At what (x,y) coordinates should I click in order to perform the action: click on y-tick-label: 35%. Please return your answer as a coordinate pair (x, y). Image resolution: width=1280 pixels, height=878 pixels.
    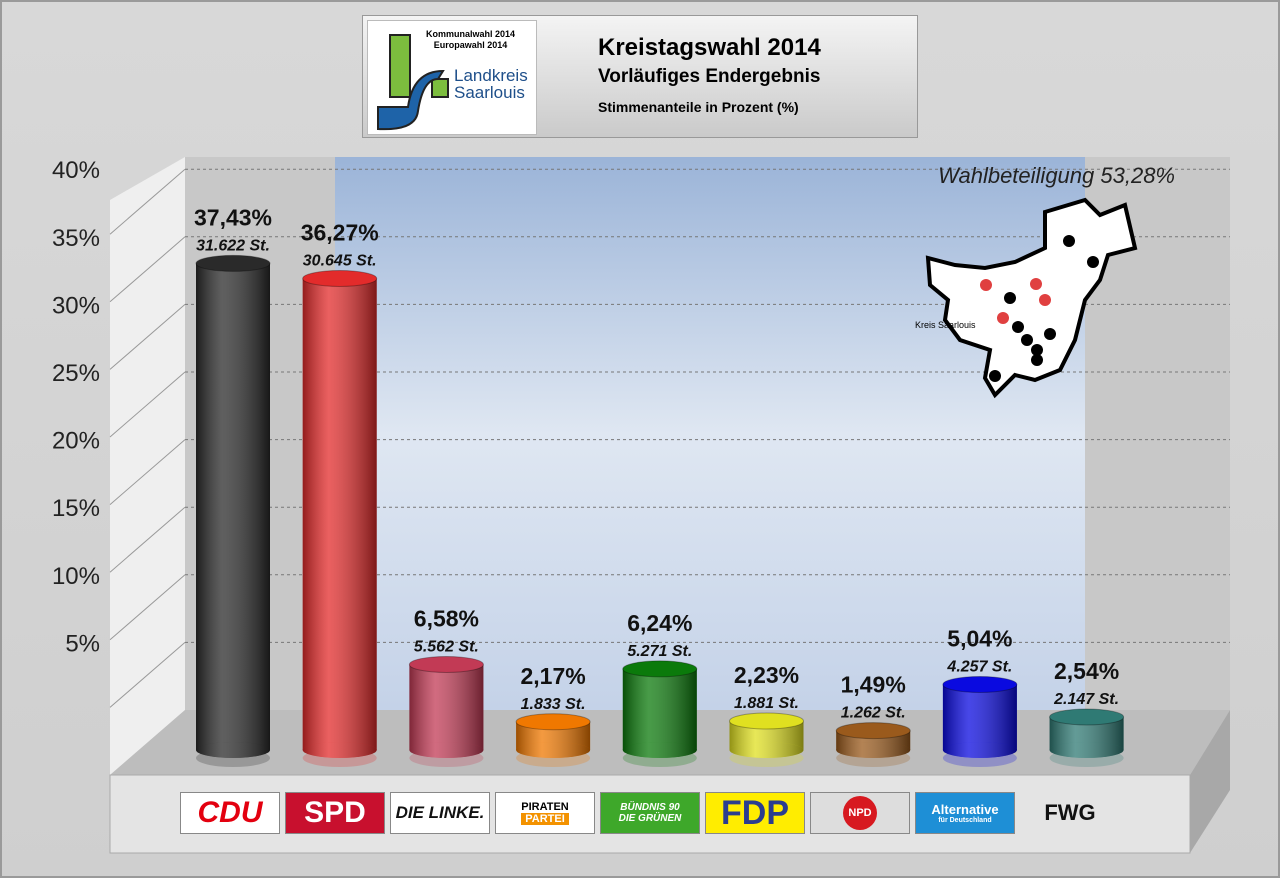
    Looking at the image, I should click on (76, 238).